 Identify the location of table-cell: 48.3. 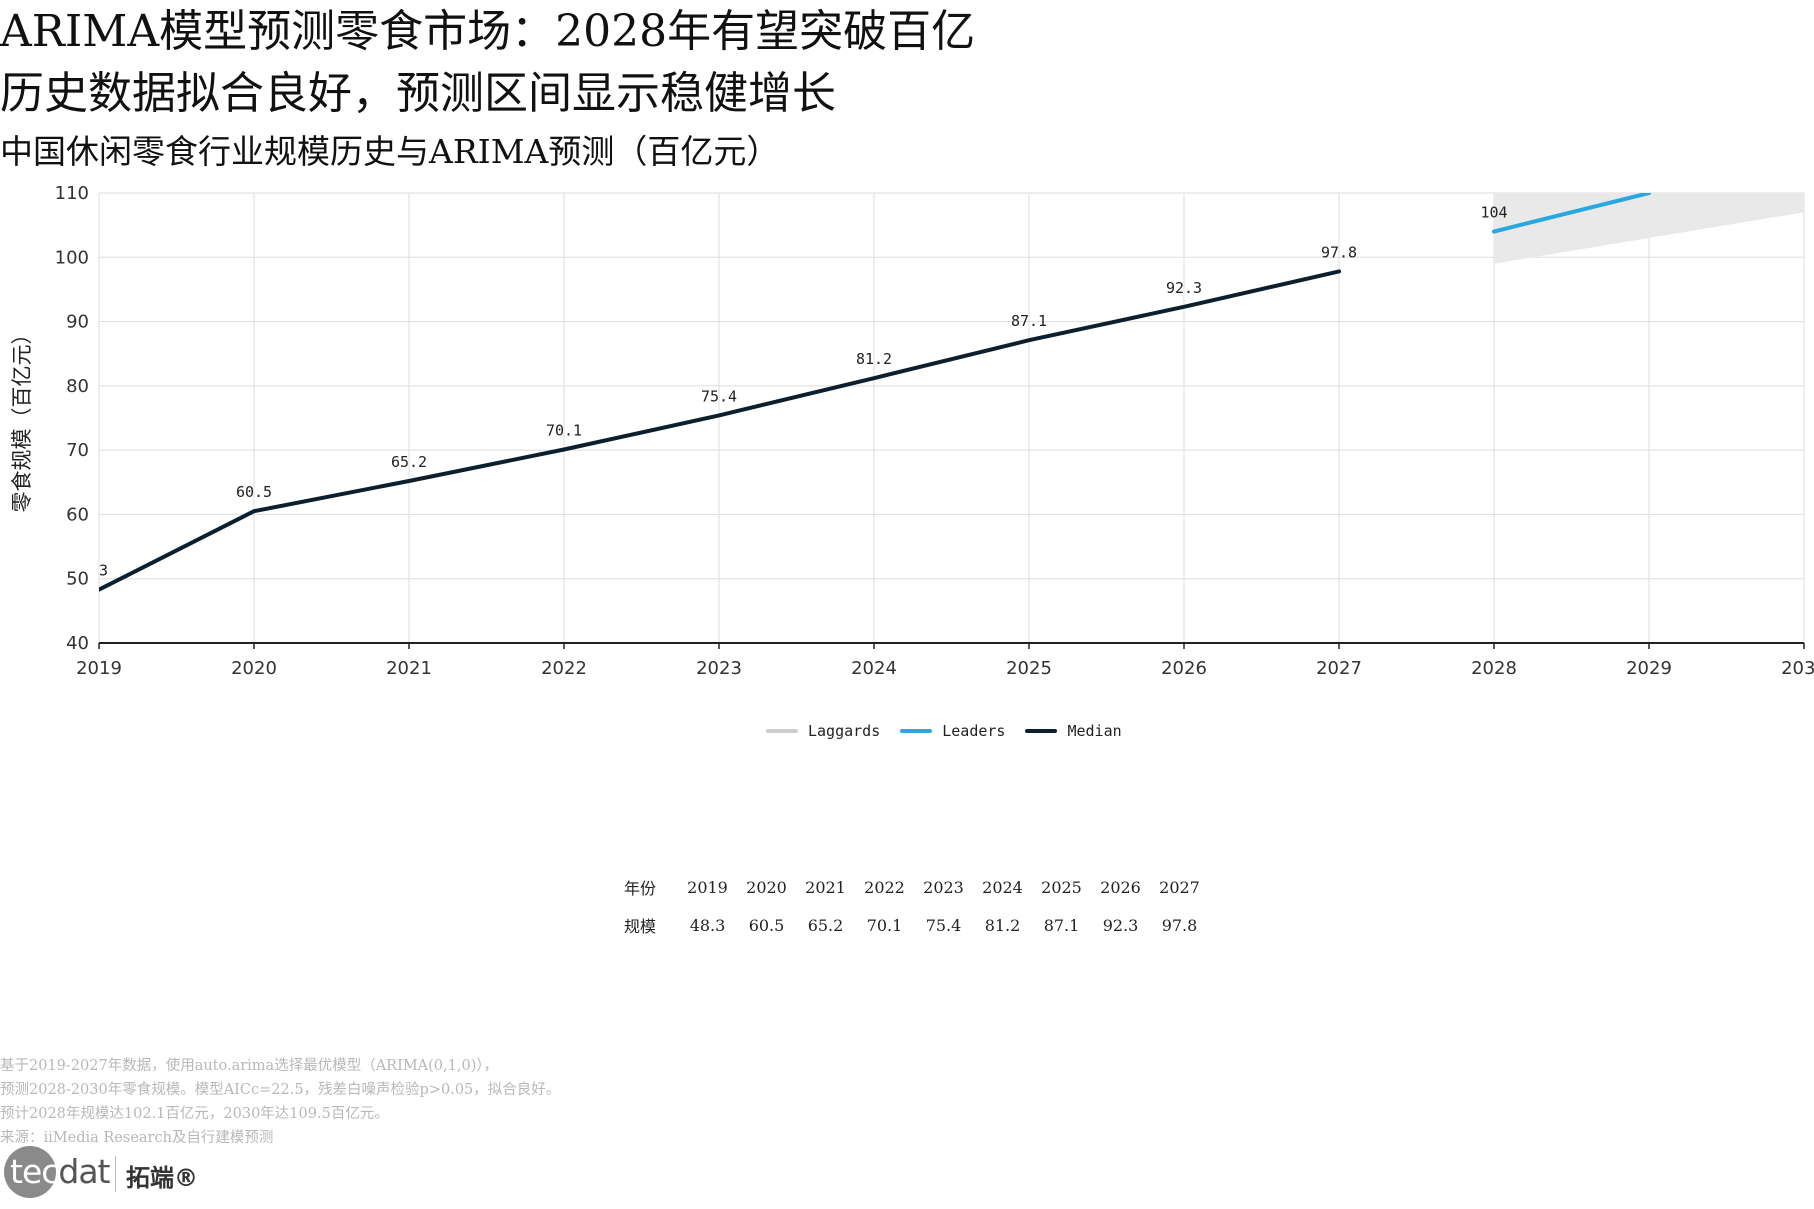
(707, 925).